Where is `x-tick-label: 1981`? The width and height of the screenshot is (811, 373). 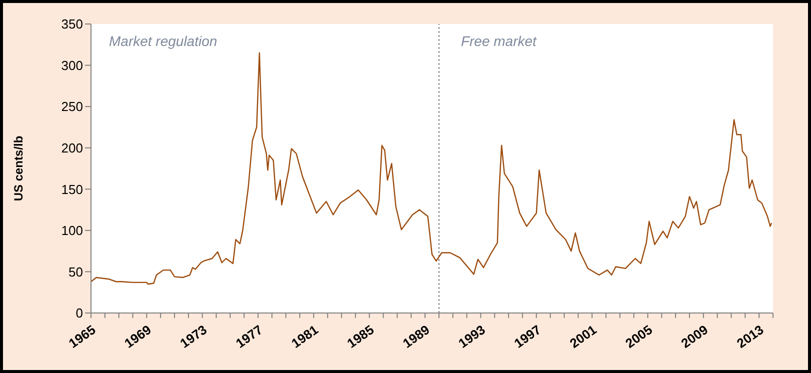
x-tick-label: 1981 is located at coordinates (304, 336).